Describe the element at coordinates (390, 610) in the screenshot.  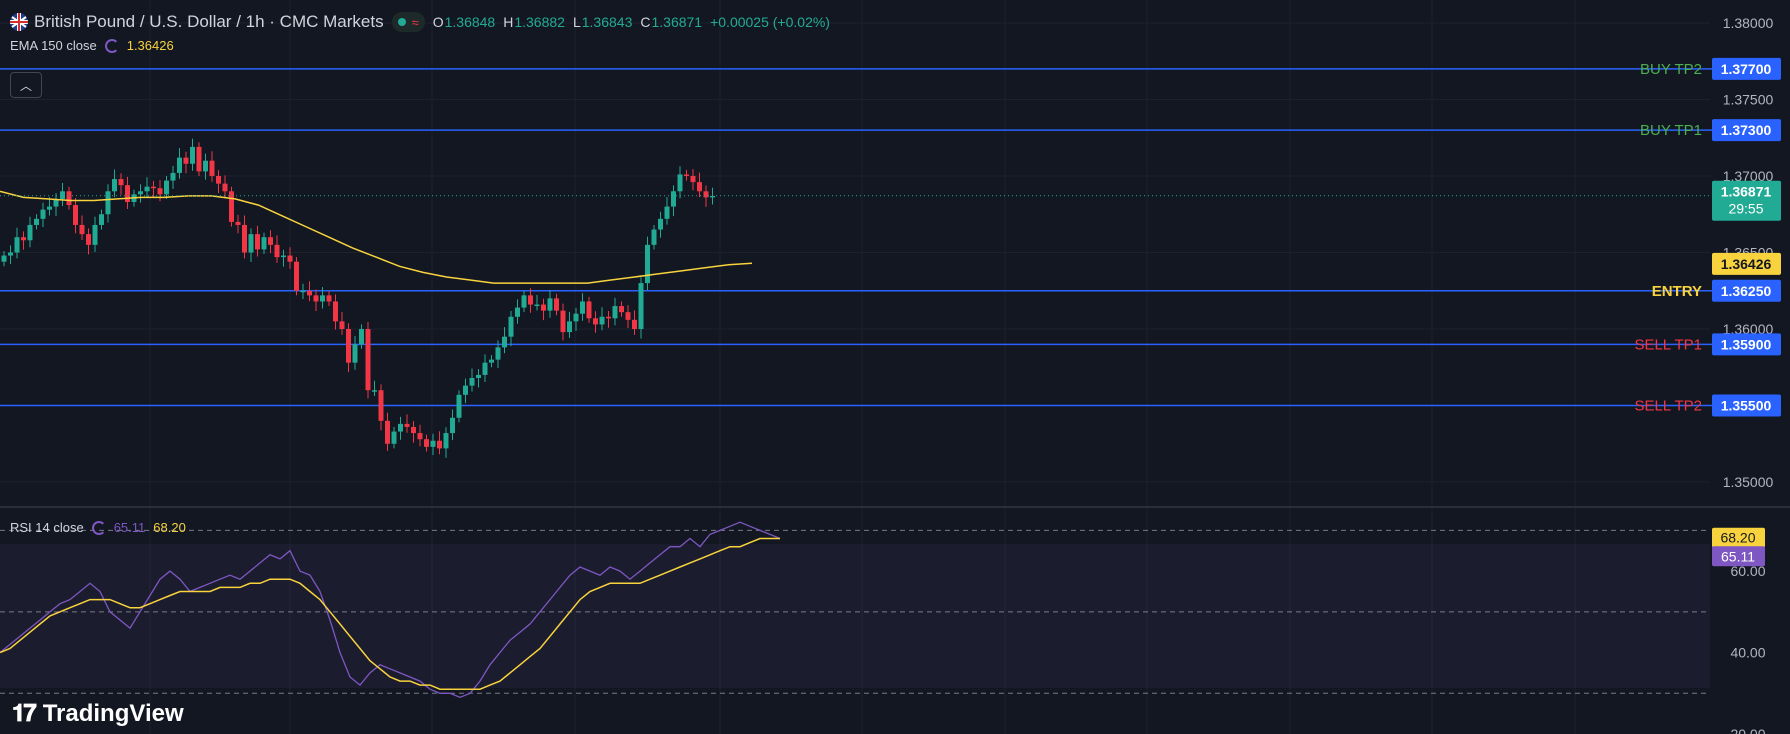
I see `rsi-line` at that location.